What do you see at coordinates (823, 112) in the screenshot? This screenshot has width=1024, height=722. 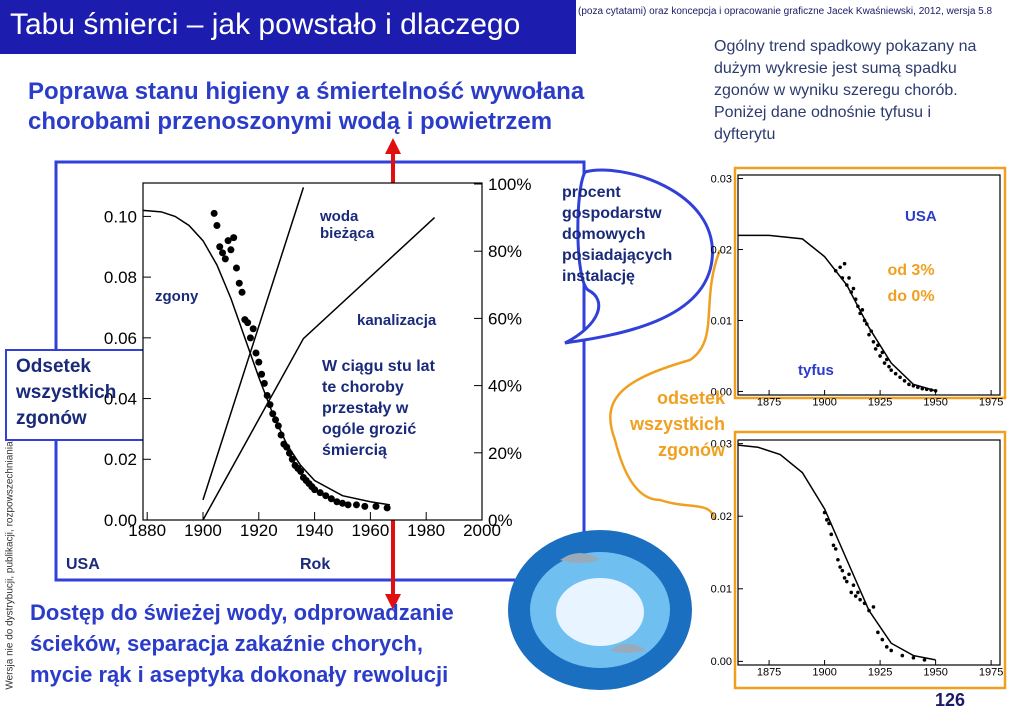 I see `note: Poniżej dane odnośnie tyfusu i` at bounding box center [823, 112].